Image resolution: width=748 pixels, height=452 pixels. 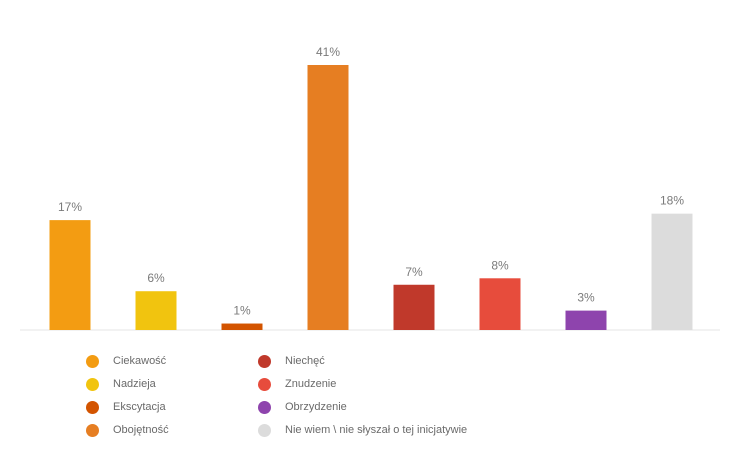 What do you see at coordinates (328, 52) in the screenshot?
I see `bar-value-label: 41%` at bounding box center [328, 52].